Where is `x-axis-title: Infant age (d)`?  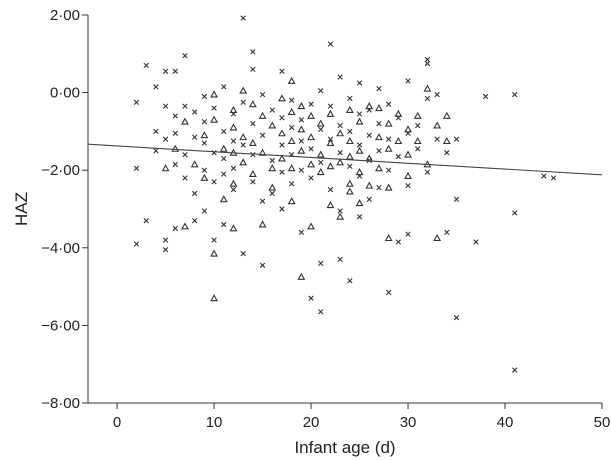 x-axis-title: Infant age (d) is located at coordinates (344, 447).